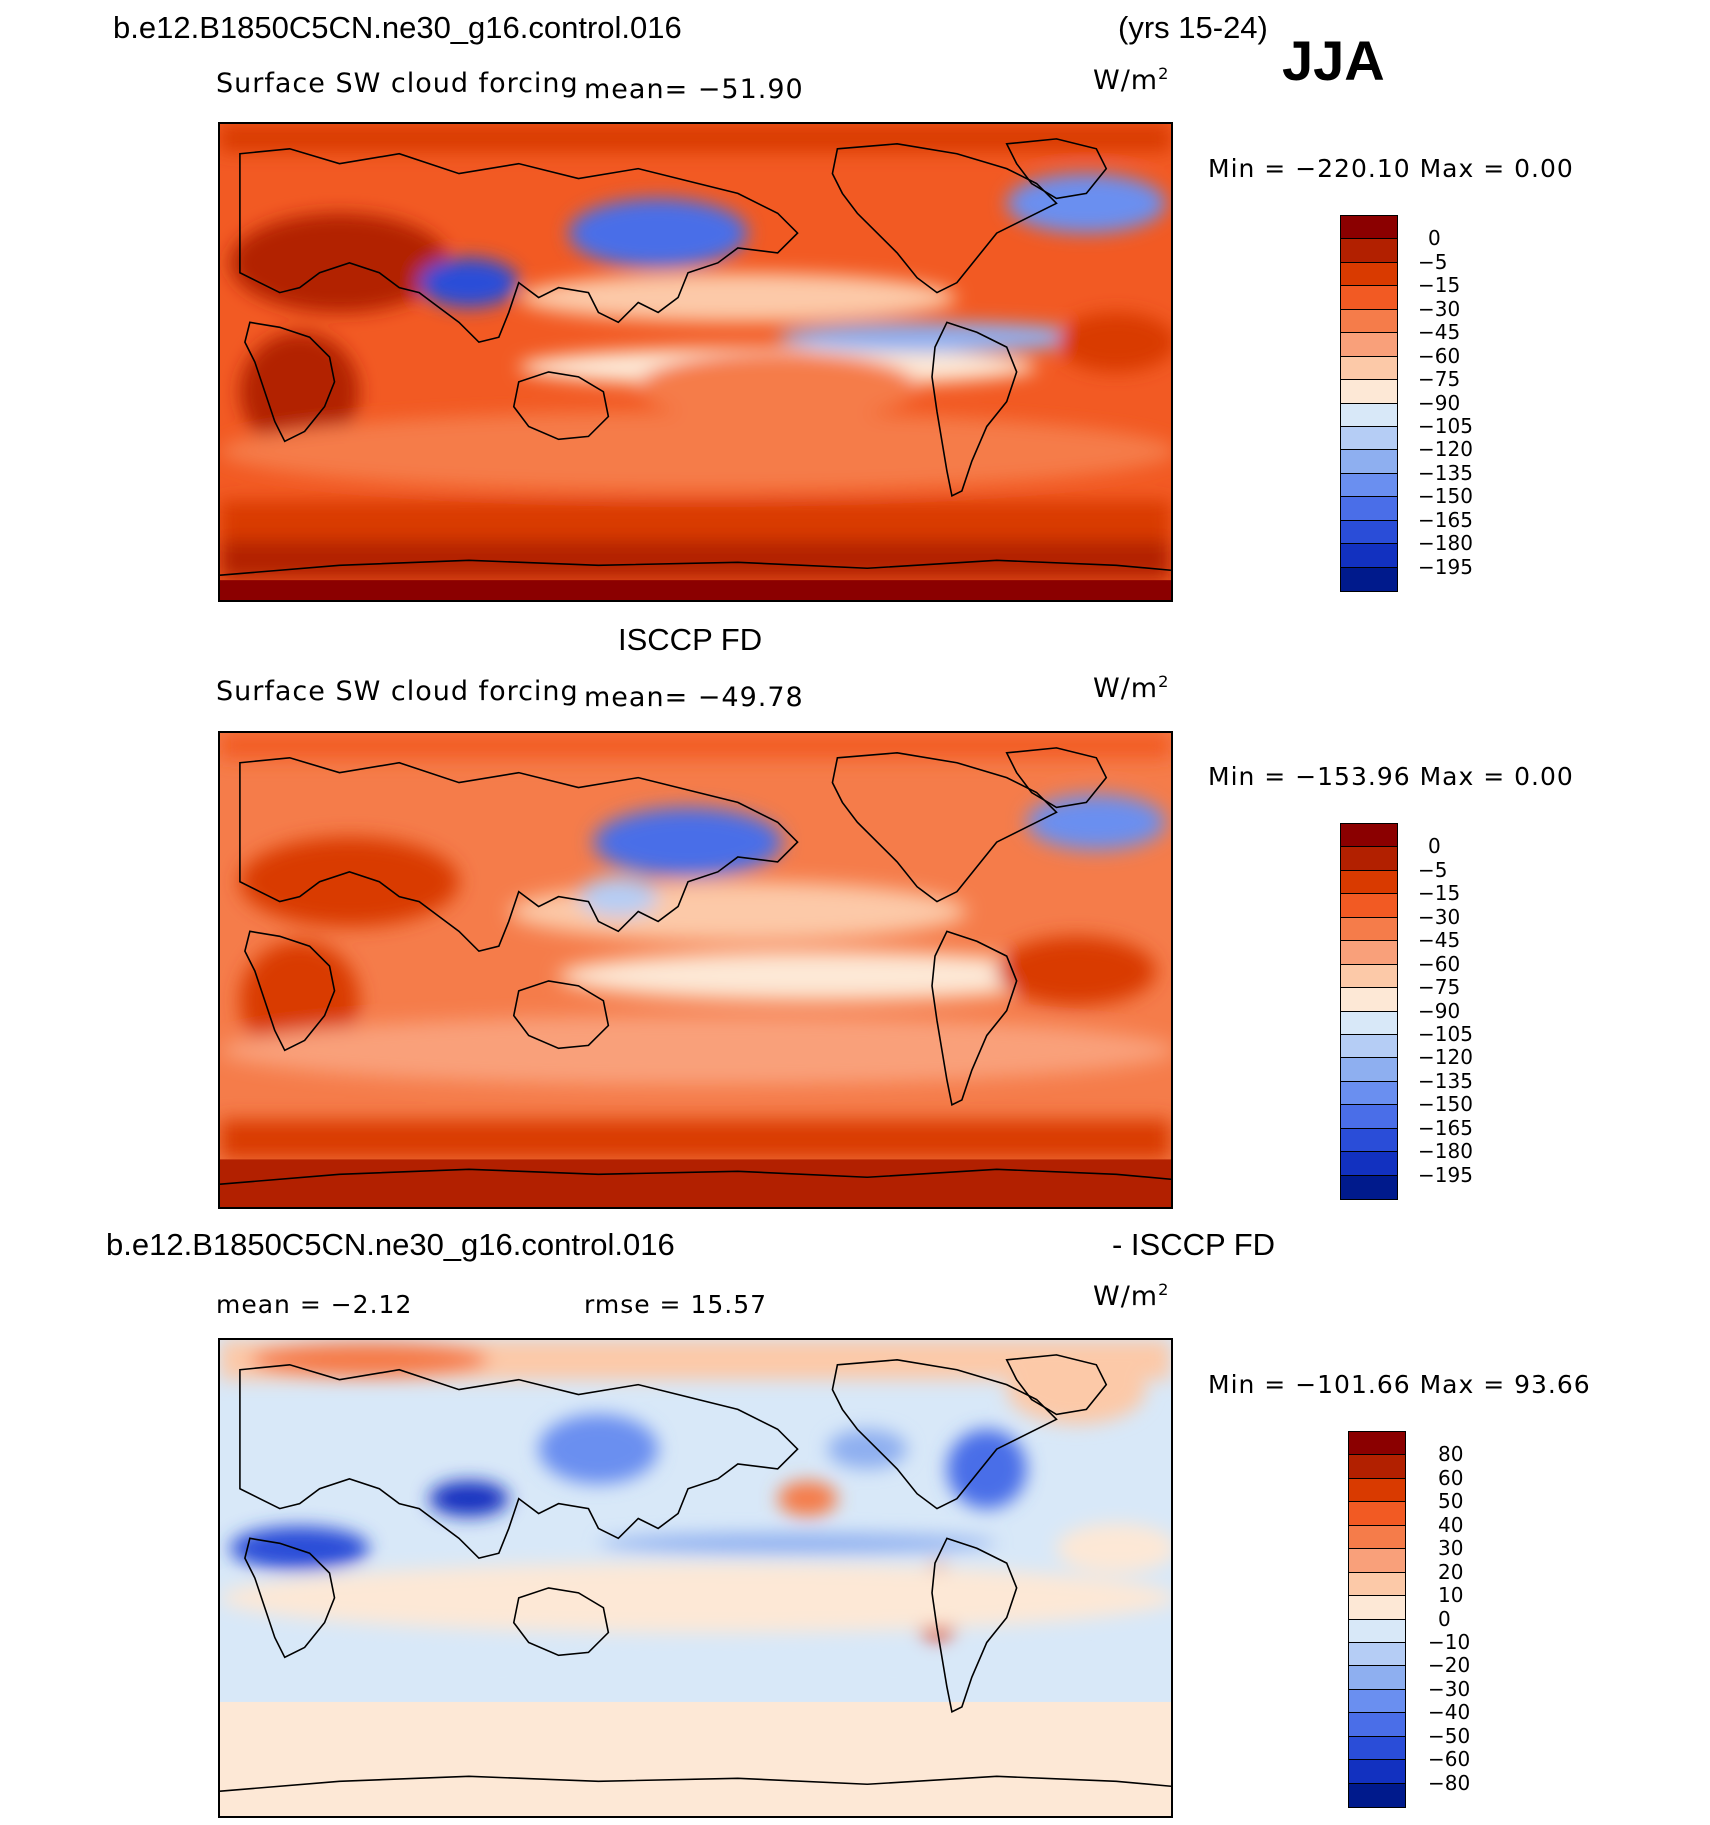 The height and width of the screenshot is (1825, 1710). I want to click on panel1-minmax-label: Min = −220.10 Max = 0.00, so click(1391, 168).